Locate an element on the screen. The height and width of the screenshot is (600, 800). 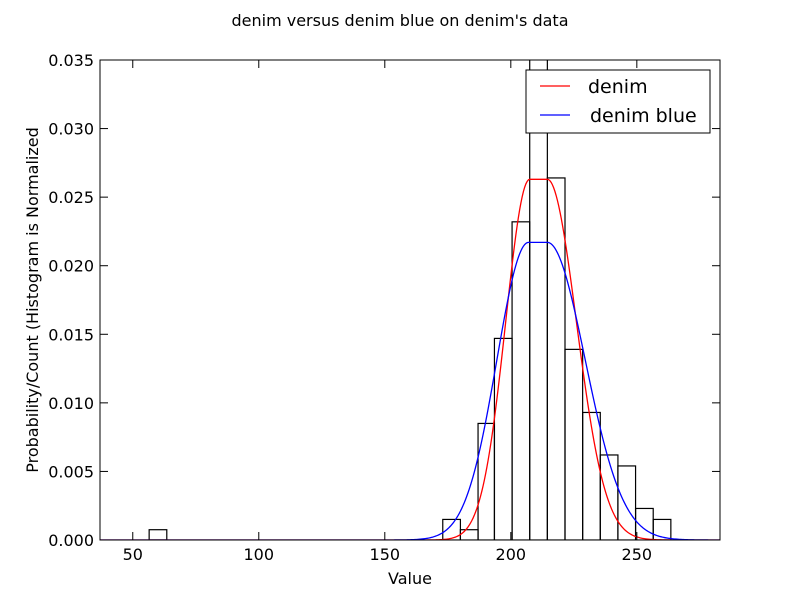
y-tick-label: 0.020 is located at coordinates (71, 266).